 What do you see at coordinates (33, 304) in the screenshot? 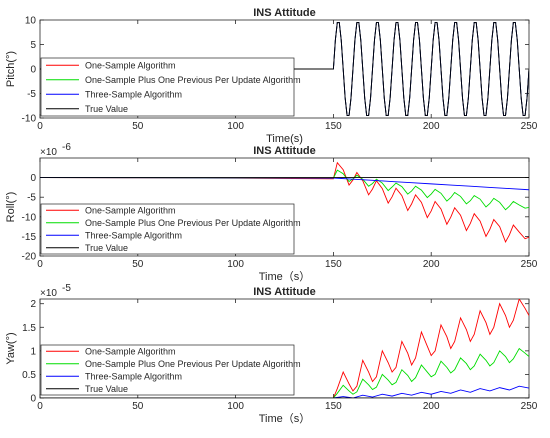
I see `y-tick-label: 2` at bounding box center [33, 304].